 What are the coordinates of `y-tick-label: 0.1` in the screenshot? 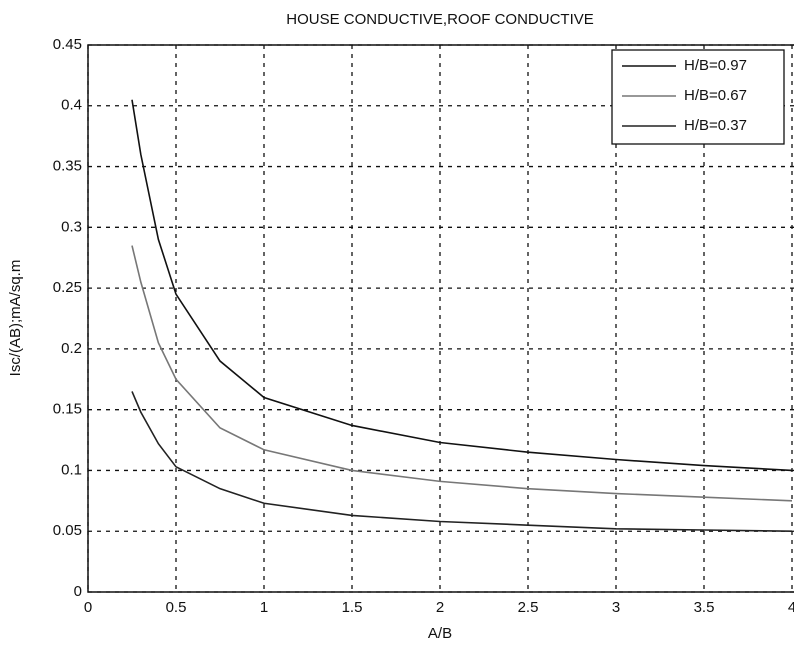 It's located at (71, 469).